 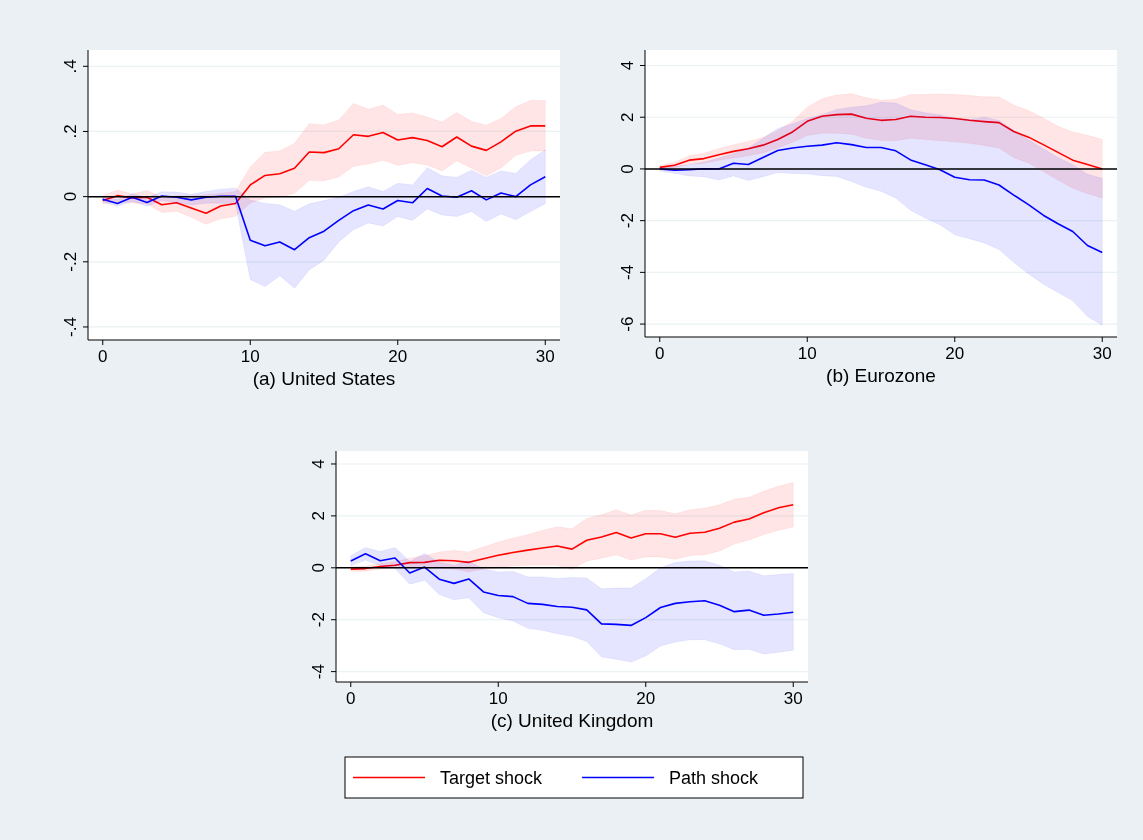 I want to click on y-tick-label: -.4, so click(x=70, y=327).